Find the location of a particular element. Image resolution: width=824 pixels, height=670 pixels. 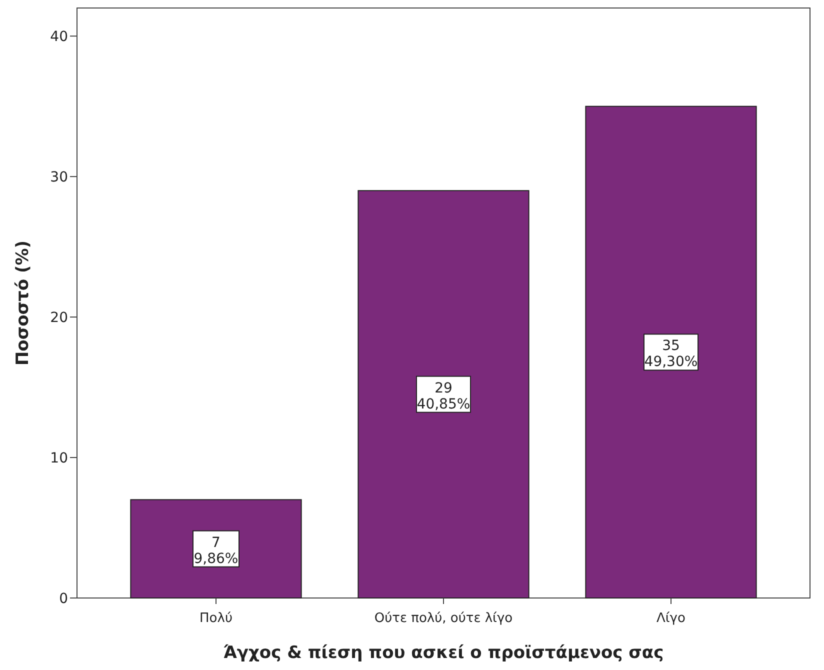

data-label: 35 49,30% is located at coordinates (671, 354).